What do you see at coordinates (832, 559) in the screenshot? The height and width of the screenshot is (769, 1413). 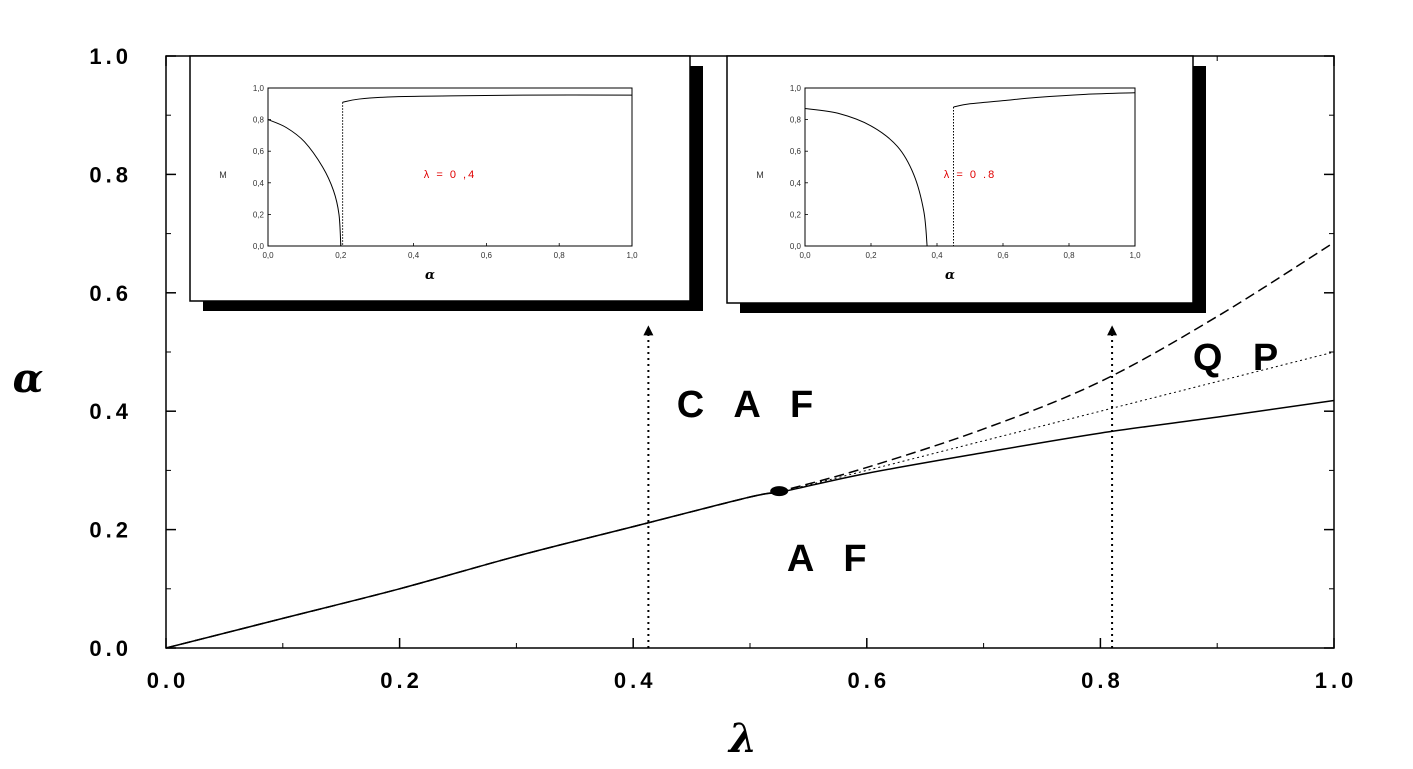 I see `region-label: A F` at bounding box center [832, 559].